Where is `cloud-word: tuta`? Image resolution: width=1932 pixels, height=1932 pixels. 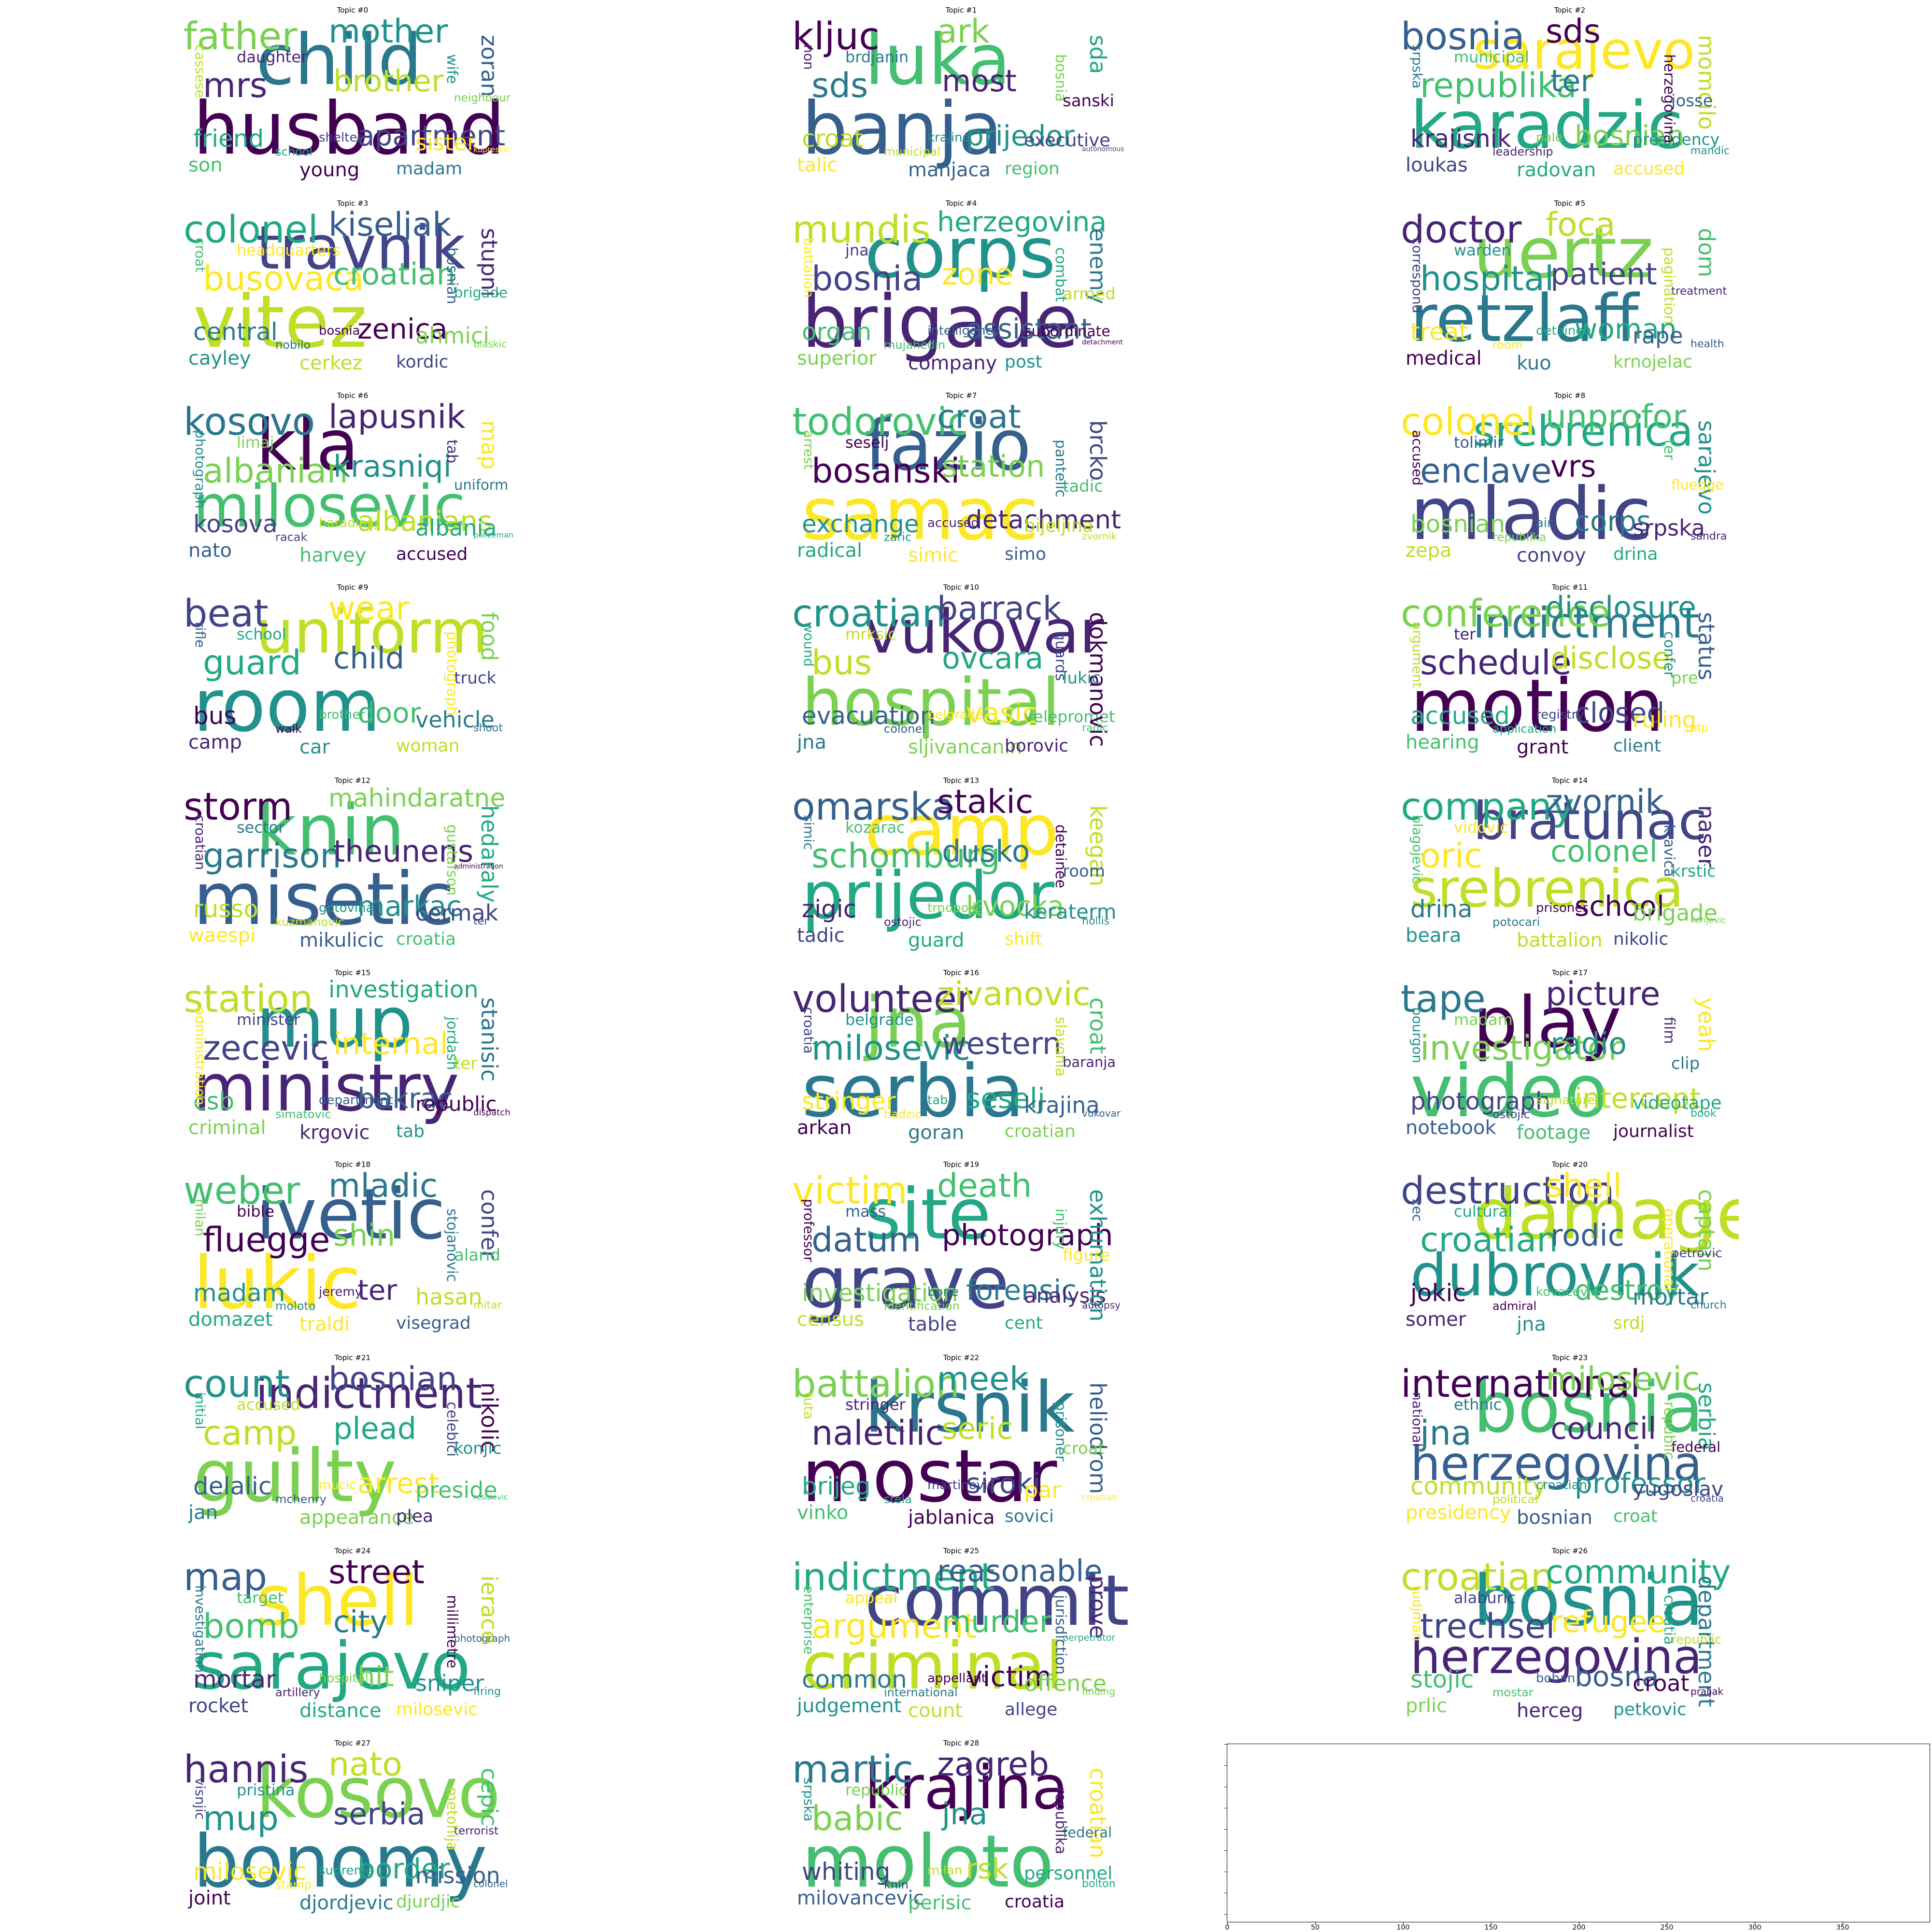 cloud-word: tuta is located at coordinates (809, 1406).